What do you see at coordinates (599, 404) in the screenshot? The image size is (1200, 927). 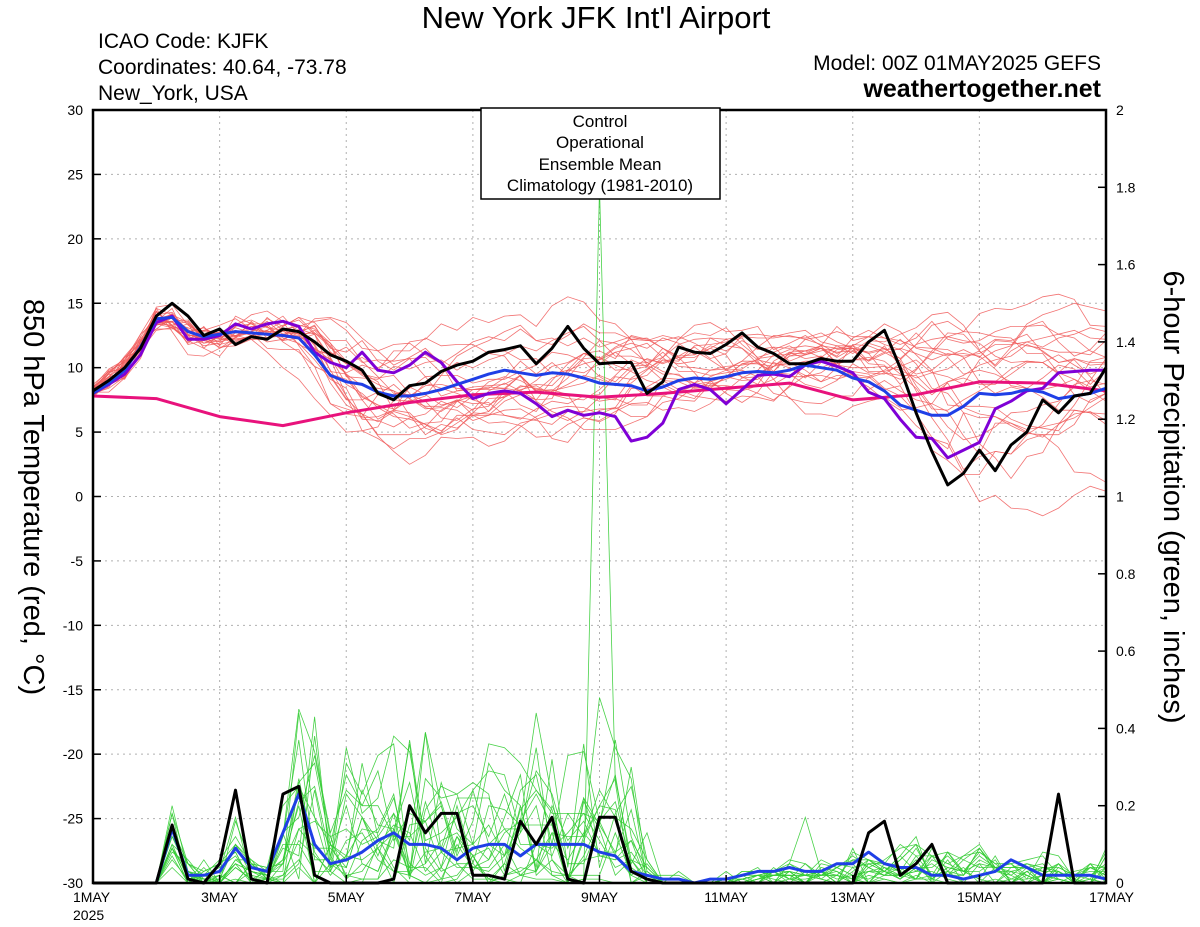 I see `climatology-1981-2010-temp-line` at bounding box center [599, 404].